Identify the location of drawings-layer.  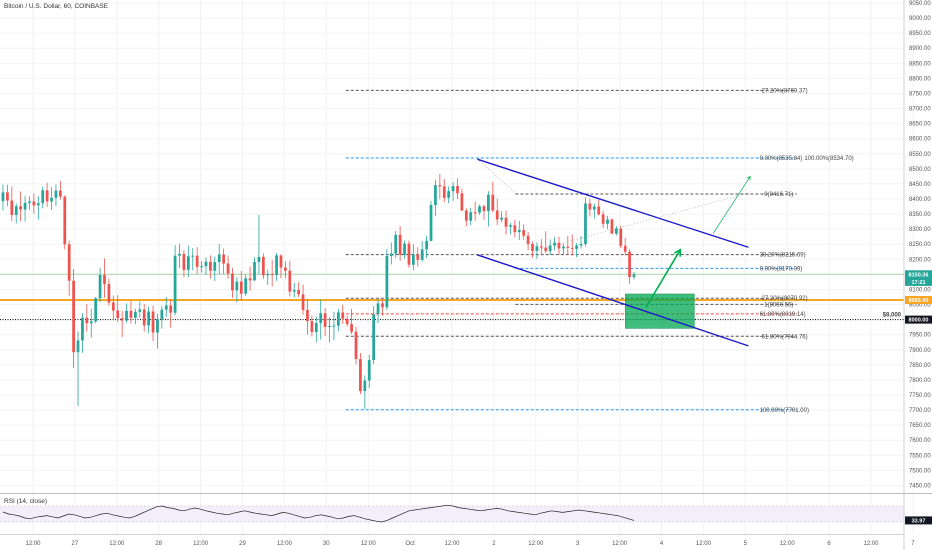
(613, 252).